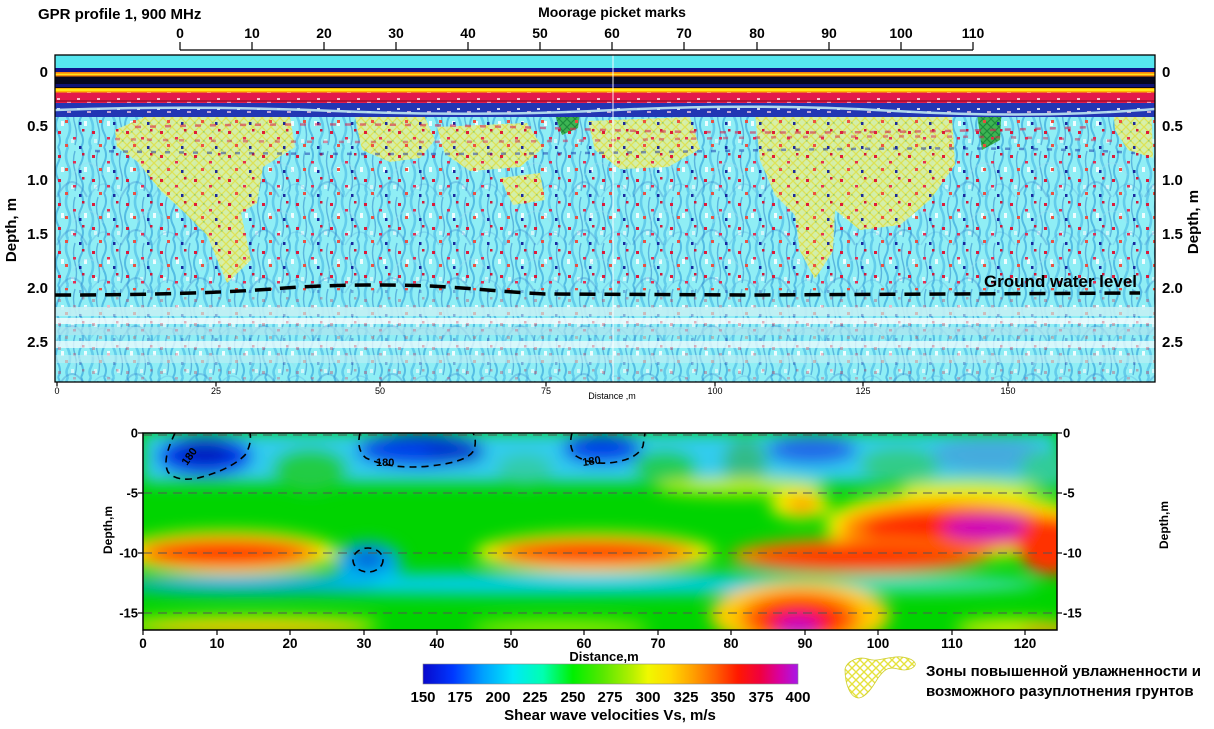 This screenshot has height=729, width=1214. What do you see at coordinates (1172, 207) in the screenshot?
I see `radargram-depth-axis-right: 0 0.5 1.0 1.5 2.0 2.5` at bounding box center [1172, 207].